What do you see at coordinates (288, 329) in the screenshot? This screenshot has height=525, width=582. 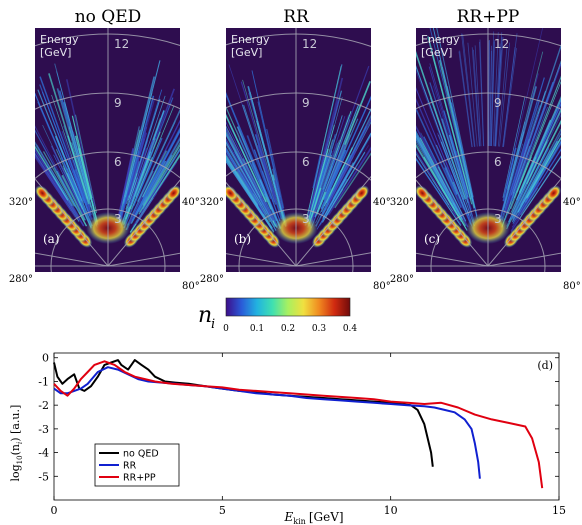 I see `colorbar-tick-label: 0.2` at bounding box center [288, 329].